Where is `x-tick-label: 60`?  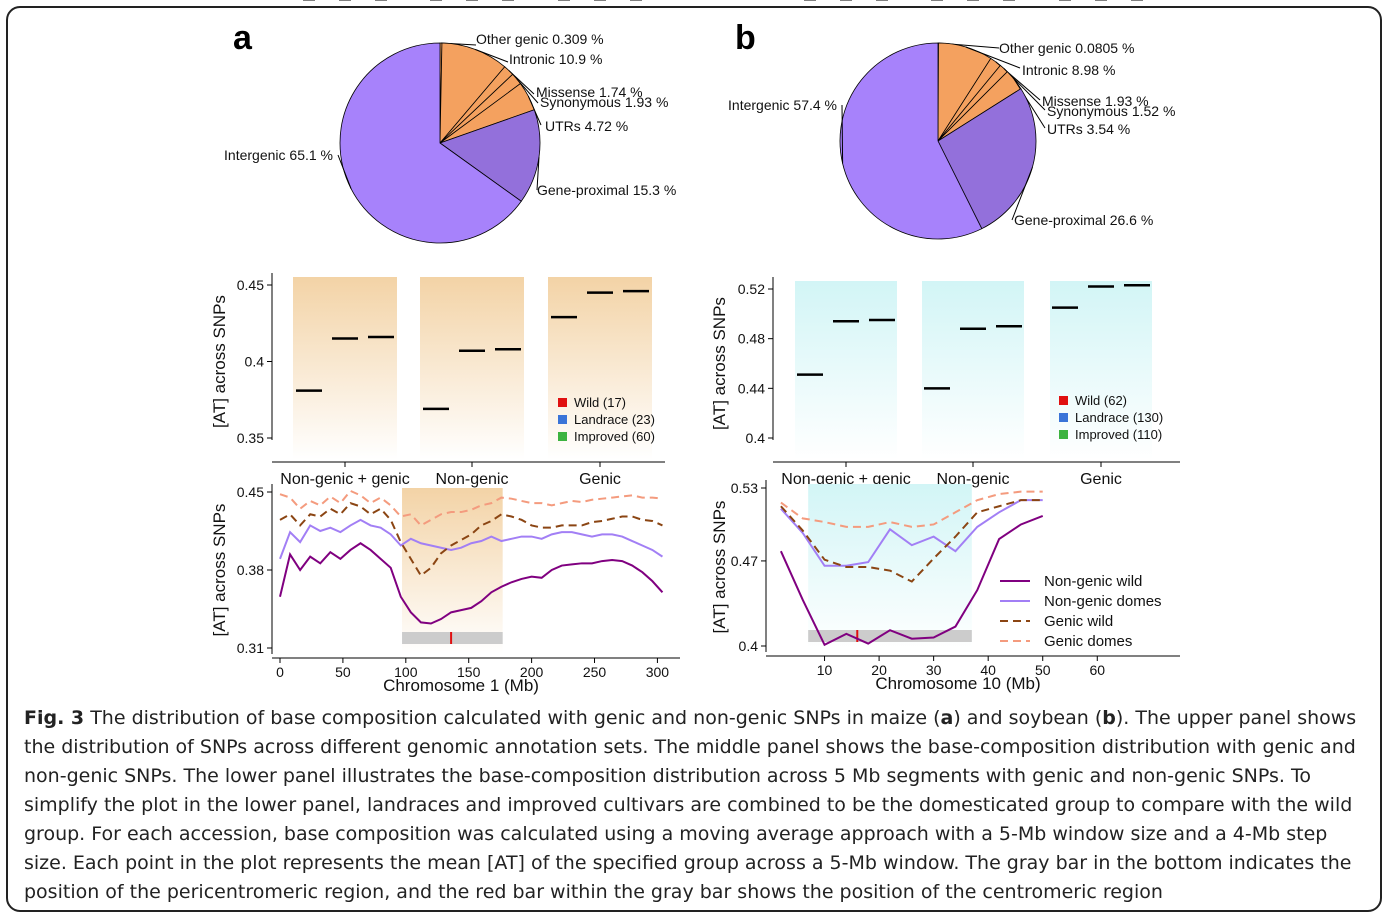 x-tick-label: 60 is located at coordinates (1097, 670).